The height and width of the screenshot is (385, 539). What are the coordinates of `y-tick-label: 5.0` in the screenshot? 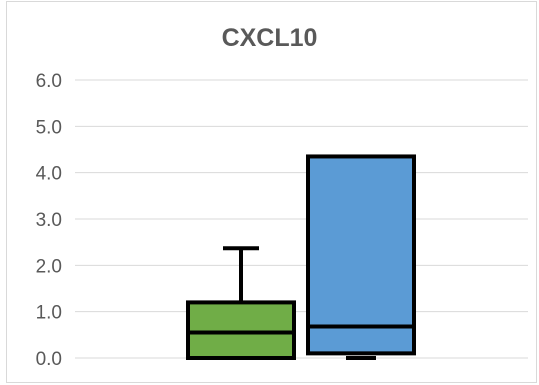 It's located at (49, 127).